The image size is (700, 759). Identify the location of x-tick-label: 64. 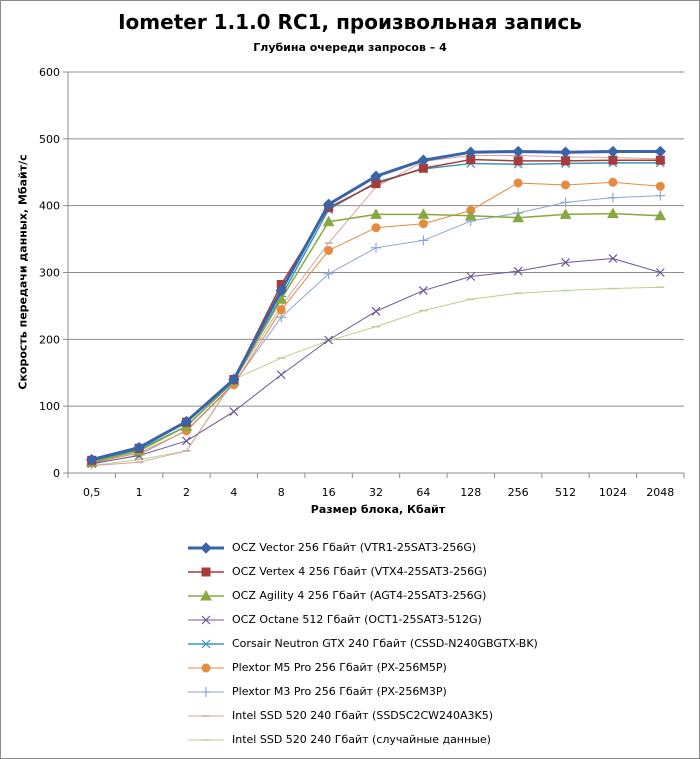
(423, 492).